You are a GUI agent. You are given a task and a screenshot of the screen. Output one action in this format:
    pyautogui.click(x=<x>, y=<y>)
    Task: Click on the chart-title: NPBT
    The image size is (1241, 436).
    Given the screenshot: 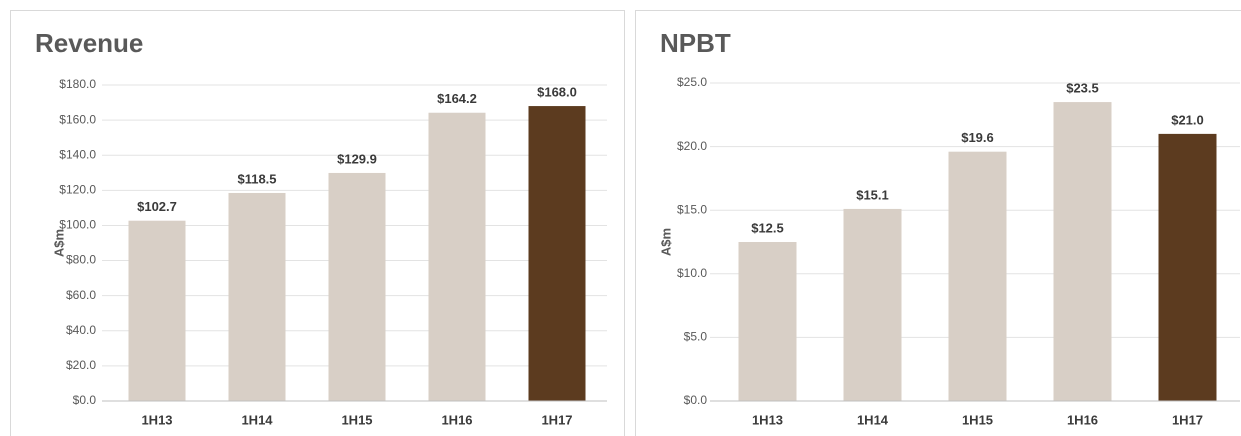 What is the action you would take?
    pyautogui.click(x=695, y=43)
    